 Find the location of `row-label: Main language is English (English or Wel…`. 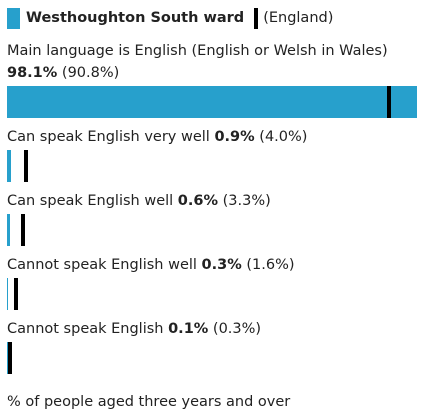

row-label: Main language is English (English or Wel… is located at coordinates (213, 62).